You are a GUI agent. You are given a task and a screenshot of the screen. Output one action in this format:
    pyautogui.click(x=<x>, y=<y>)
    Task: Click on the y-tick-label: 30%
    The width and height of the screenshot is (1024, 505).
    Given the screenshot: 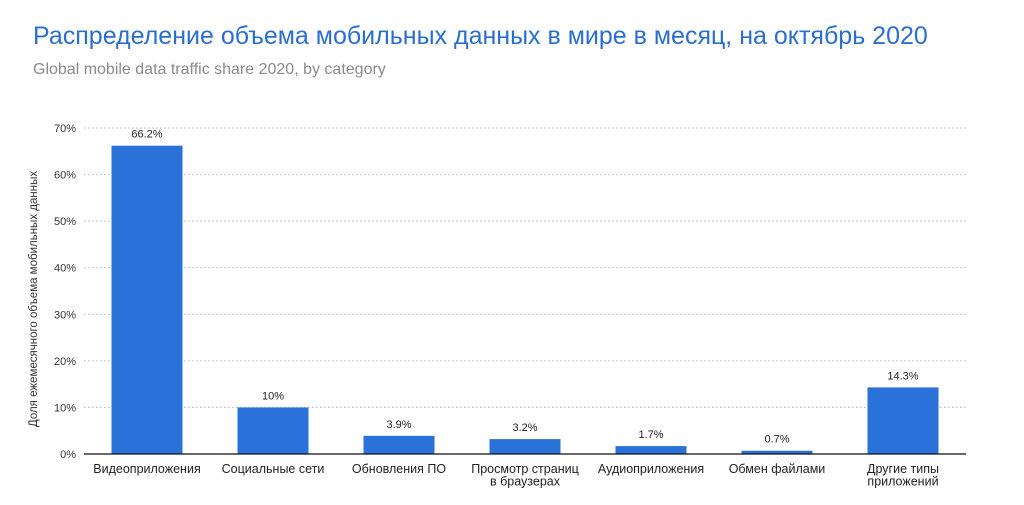 What is the action you would take?
    pyautogui.click(x=65, y=315)
    